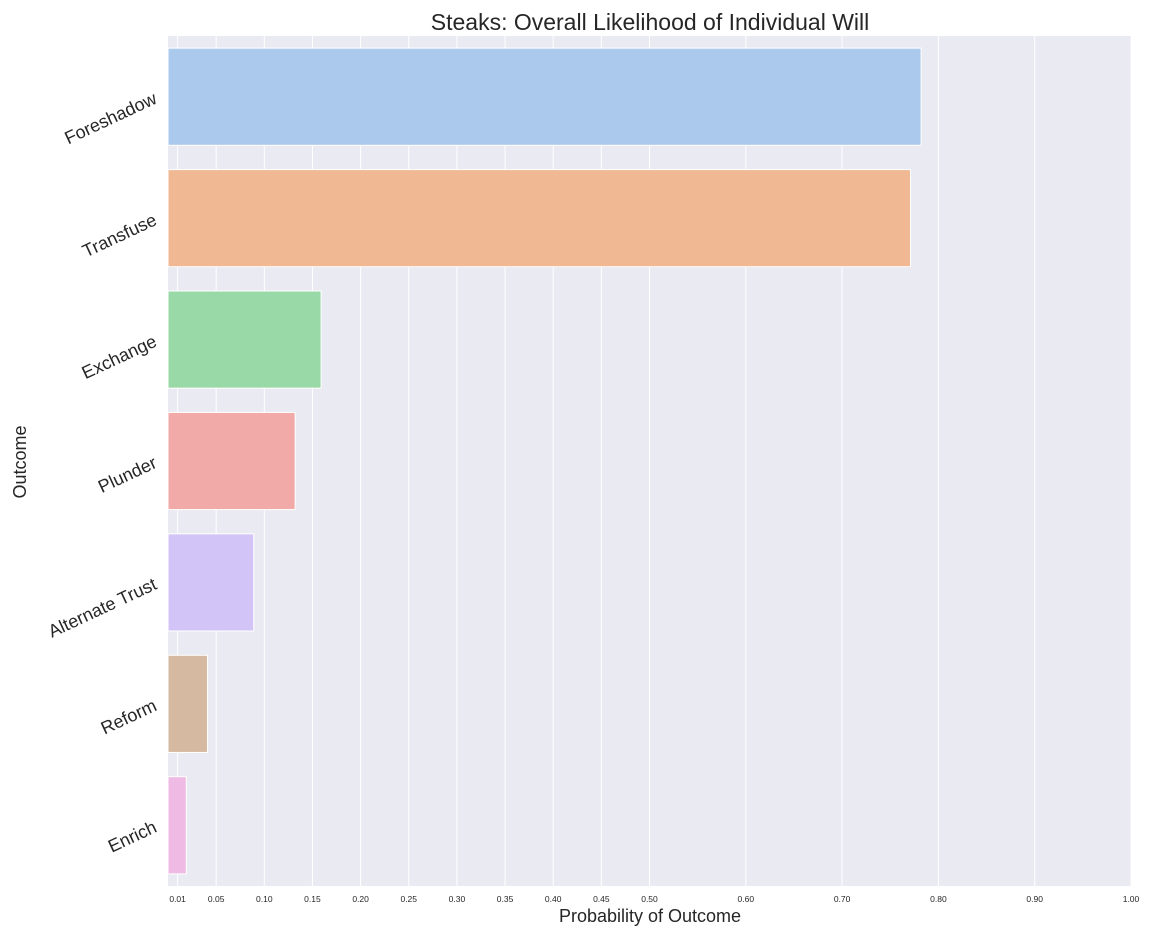 The height and width of the screenshot is (936, 1152). I want to click on bar-transfuse, so click(539, 218).